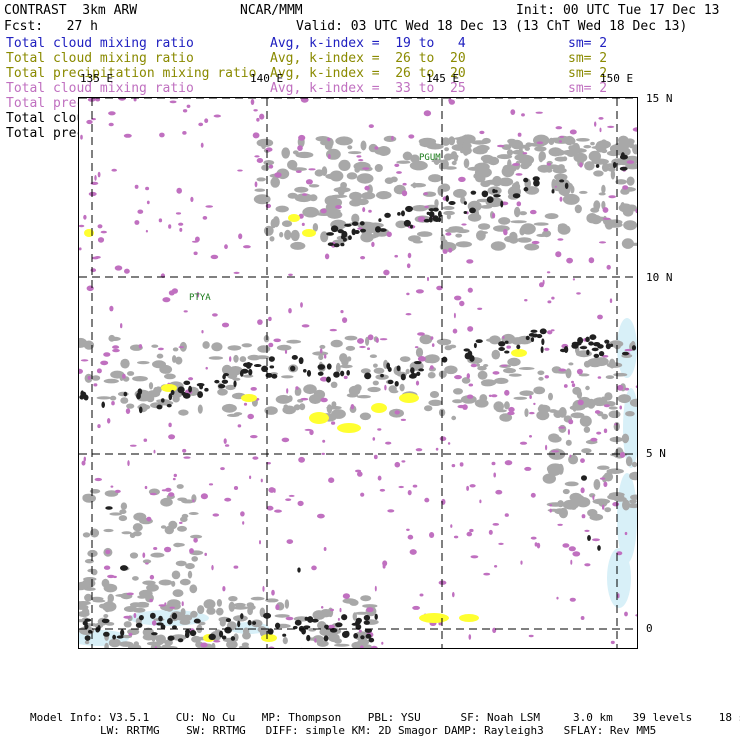 This screenshot has width=740, height=740. I want to click on legend-field-label: Total cloud mixing ratio, so click(100, 88).